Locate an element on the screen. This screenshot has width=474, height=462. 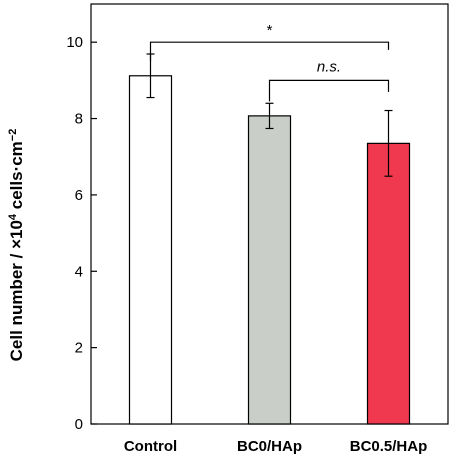
y-axis-label: Cell number / ×104 cells·cm−2 is located at coordinates (16, 245).